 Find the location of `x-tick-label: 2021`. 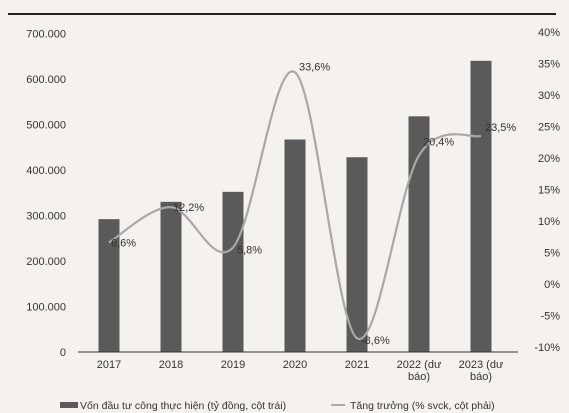

x-tick-label: 2021 is located at coordinates (357, 365).